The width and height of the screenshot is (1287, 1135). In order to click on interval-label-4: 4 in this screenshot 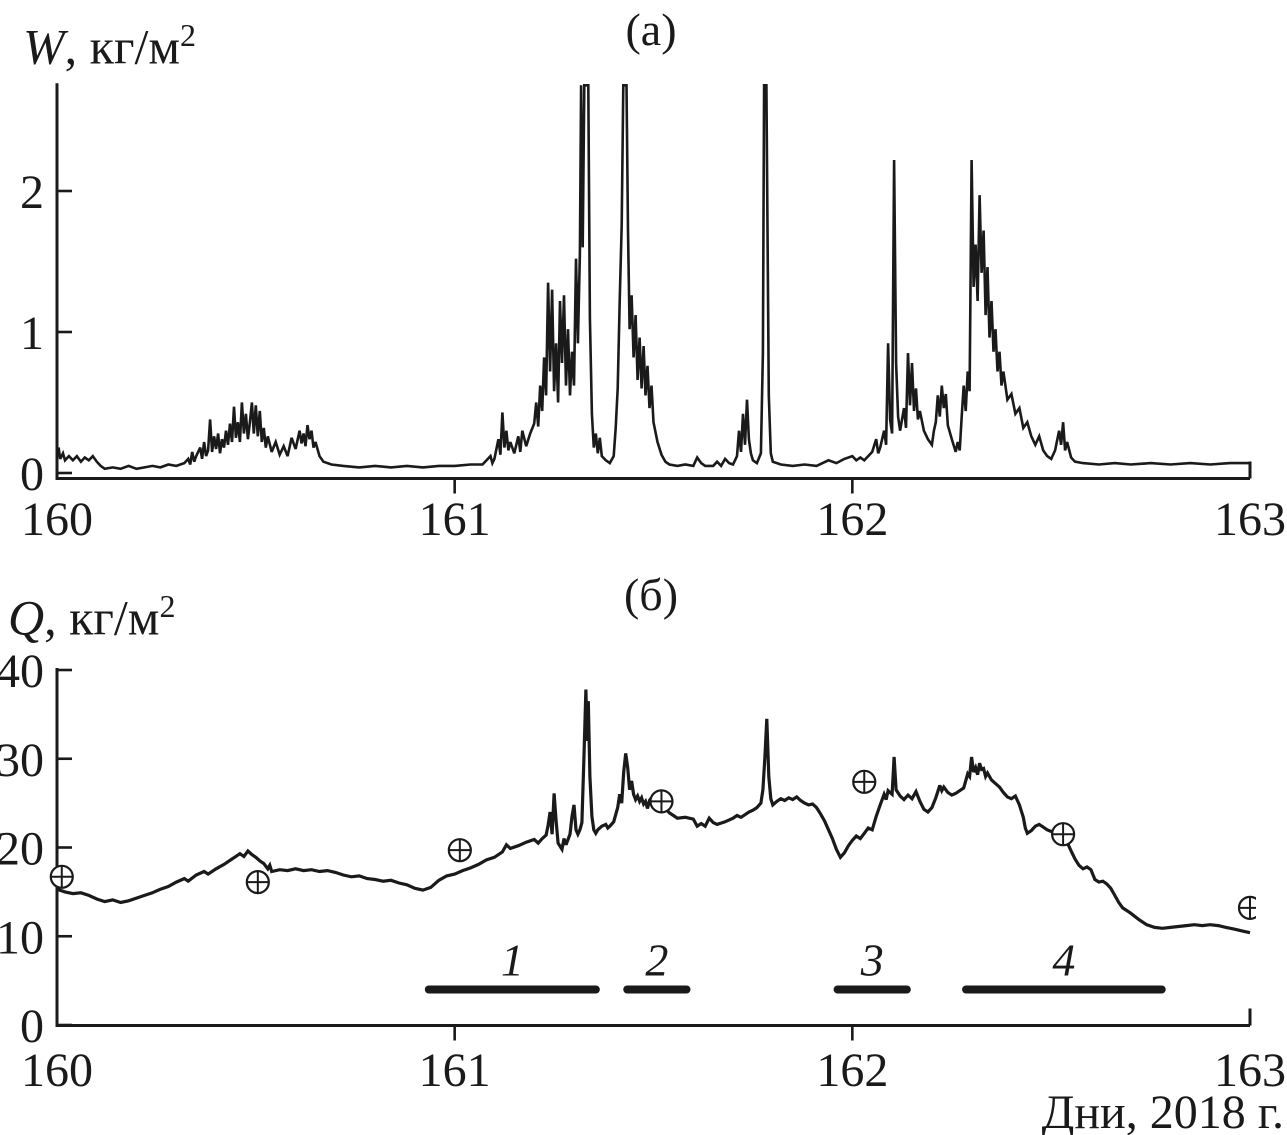, I will do `click(1063, 960)`.